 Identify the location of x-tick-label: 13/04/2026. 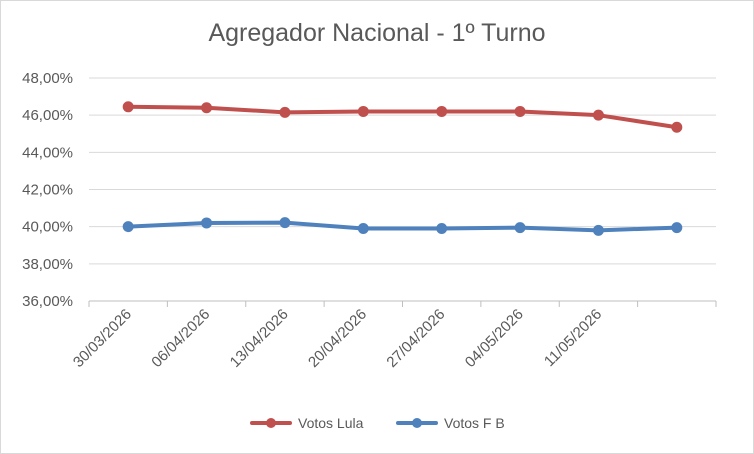
(259, 338).